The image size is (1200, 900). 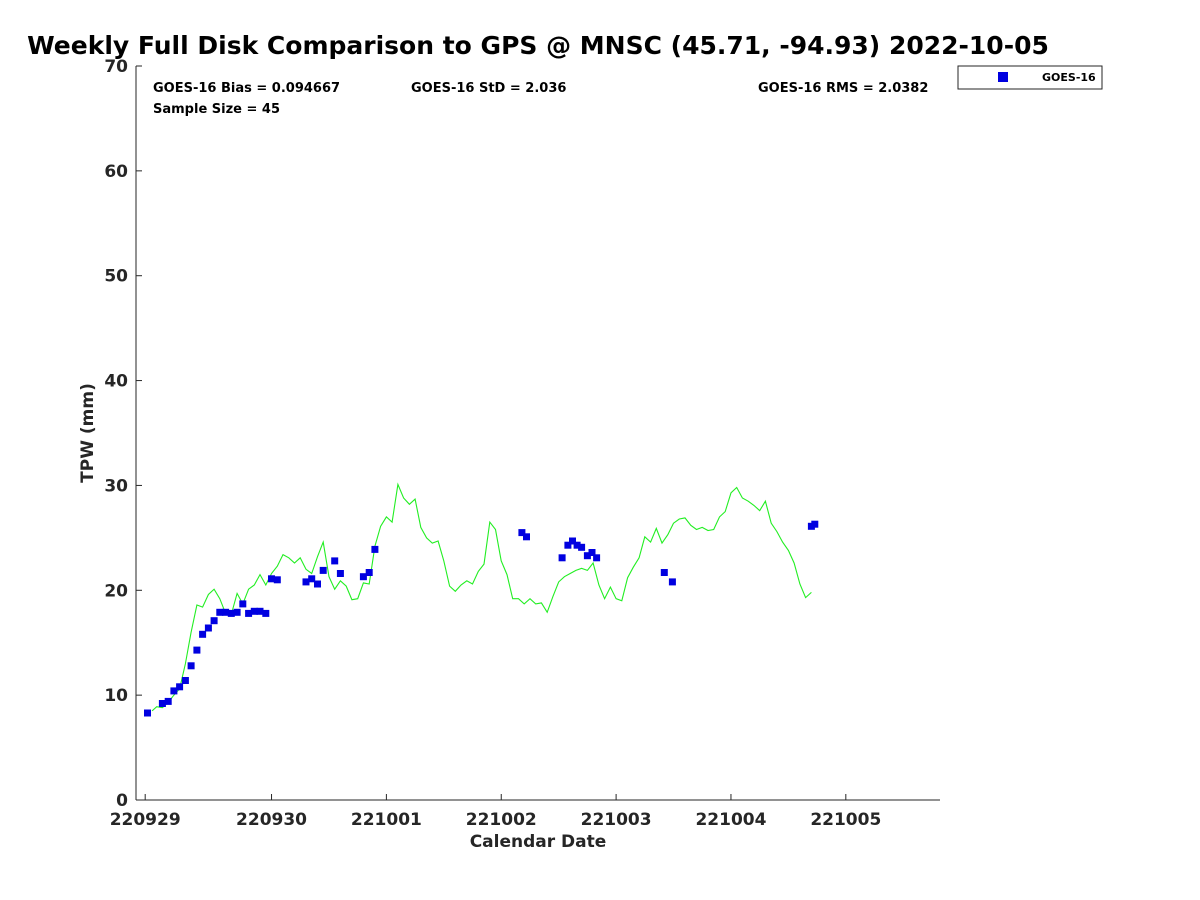 I want to click on y-tick-label: 70, so click(x=116, y=67).